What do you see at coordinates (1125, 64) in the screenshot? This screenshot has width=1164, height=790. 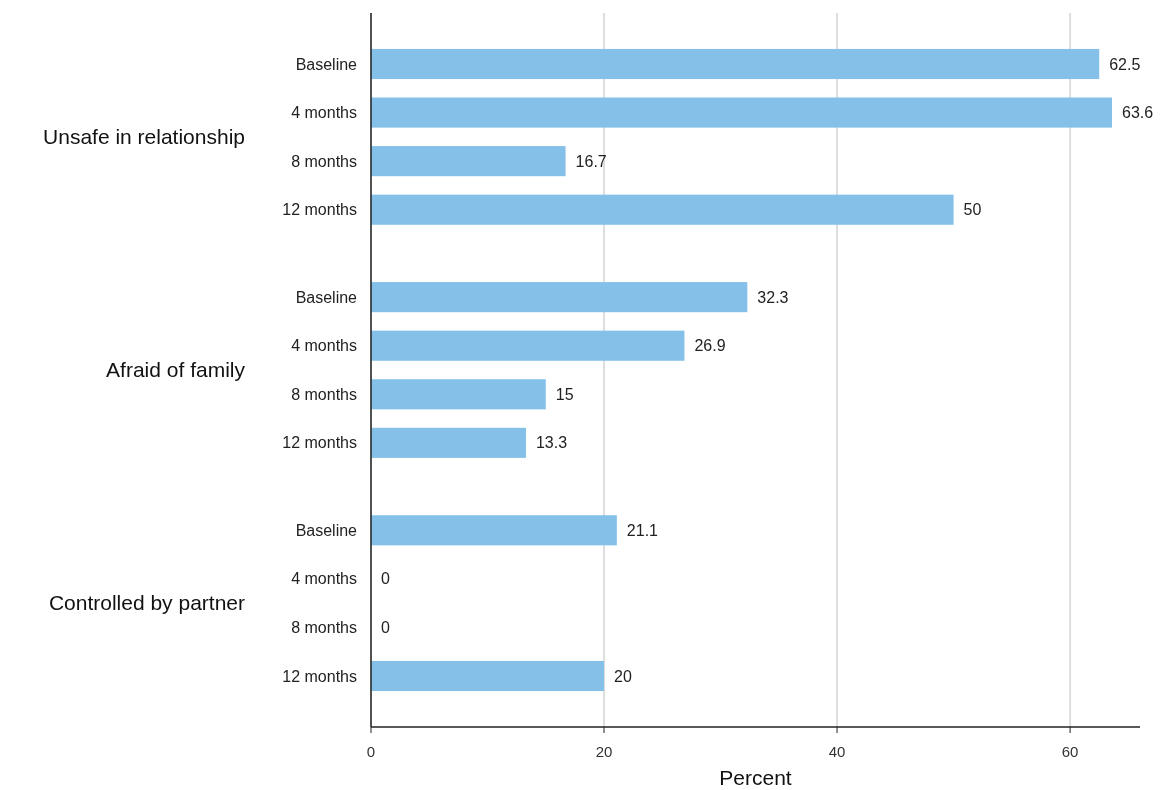 I see `data-label: 62.5` at bounding box center [1125, 64].